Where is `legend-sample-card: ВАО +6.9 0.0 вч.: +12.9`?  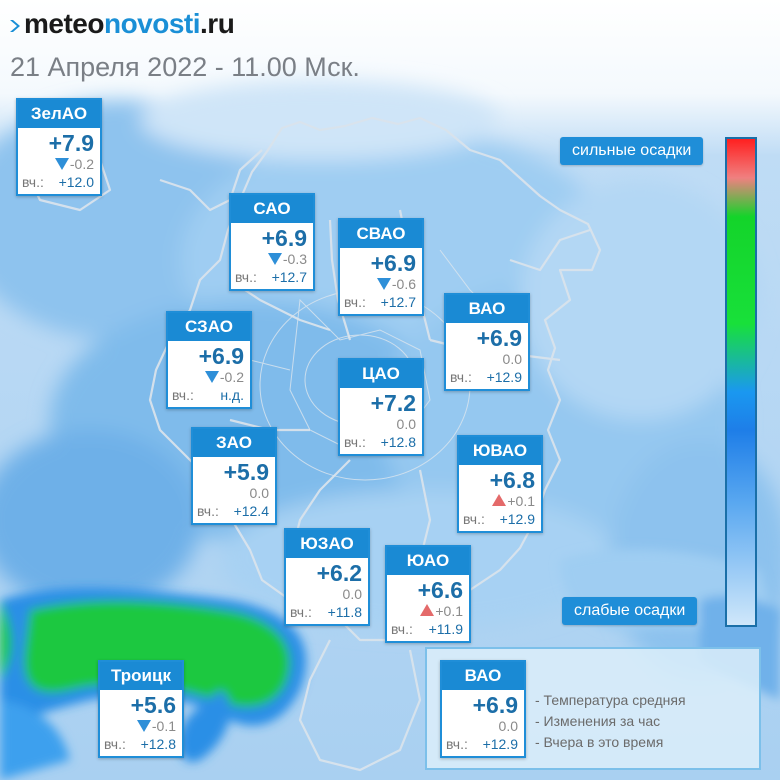
legend-sample-card: ВАО +6.9 0.0 вч.: +12.9 is located at coordinates (483, 709).